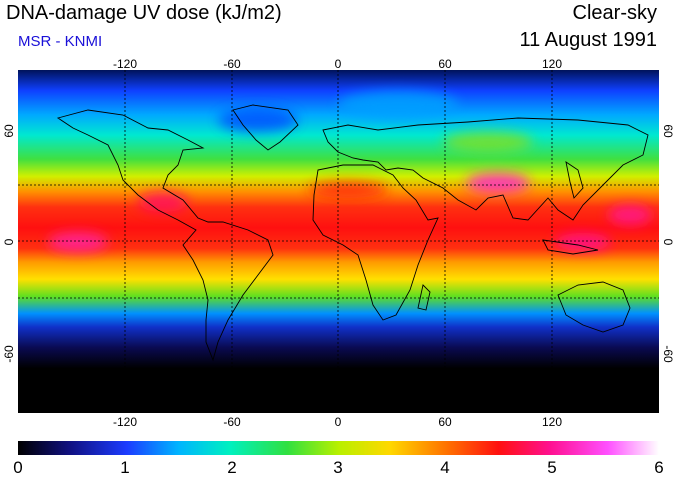 The image size is (678, 480). What do you see at coordinates (9, 354) in the screenshot?
I see `lat-label-left: -60` at bounding box center [9, 354].